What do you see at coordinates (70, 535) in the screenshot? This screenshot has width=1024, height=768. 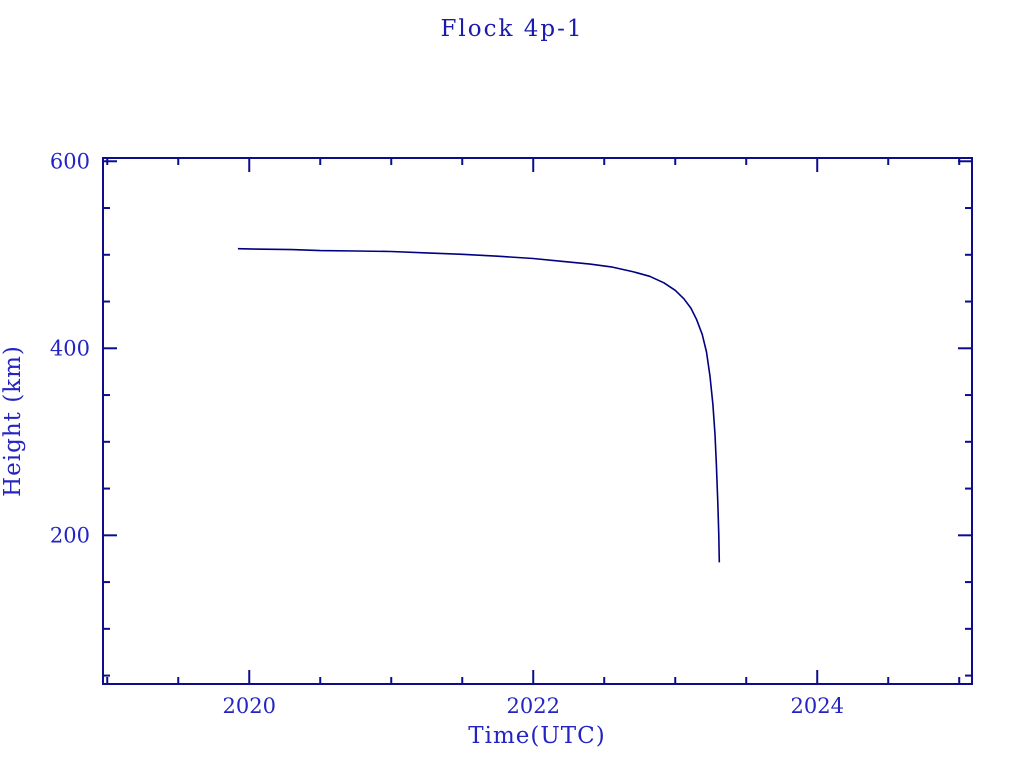 I see `y-tick-label: 200` at bounding box center [70, 535].